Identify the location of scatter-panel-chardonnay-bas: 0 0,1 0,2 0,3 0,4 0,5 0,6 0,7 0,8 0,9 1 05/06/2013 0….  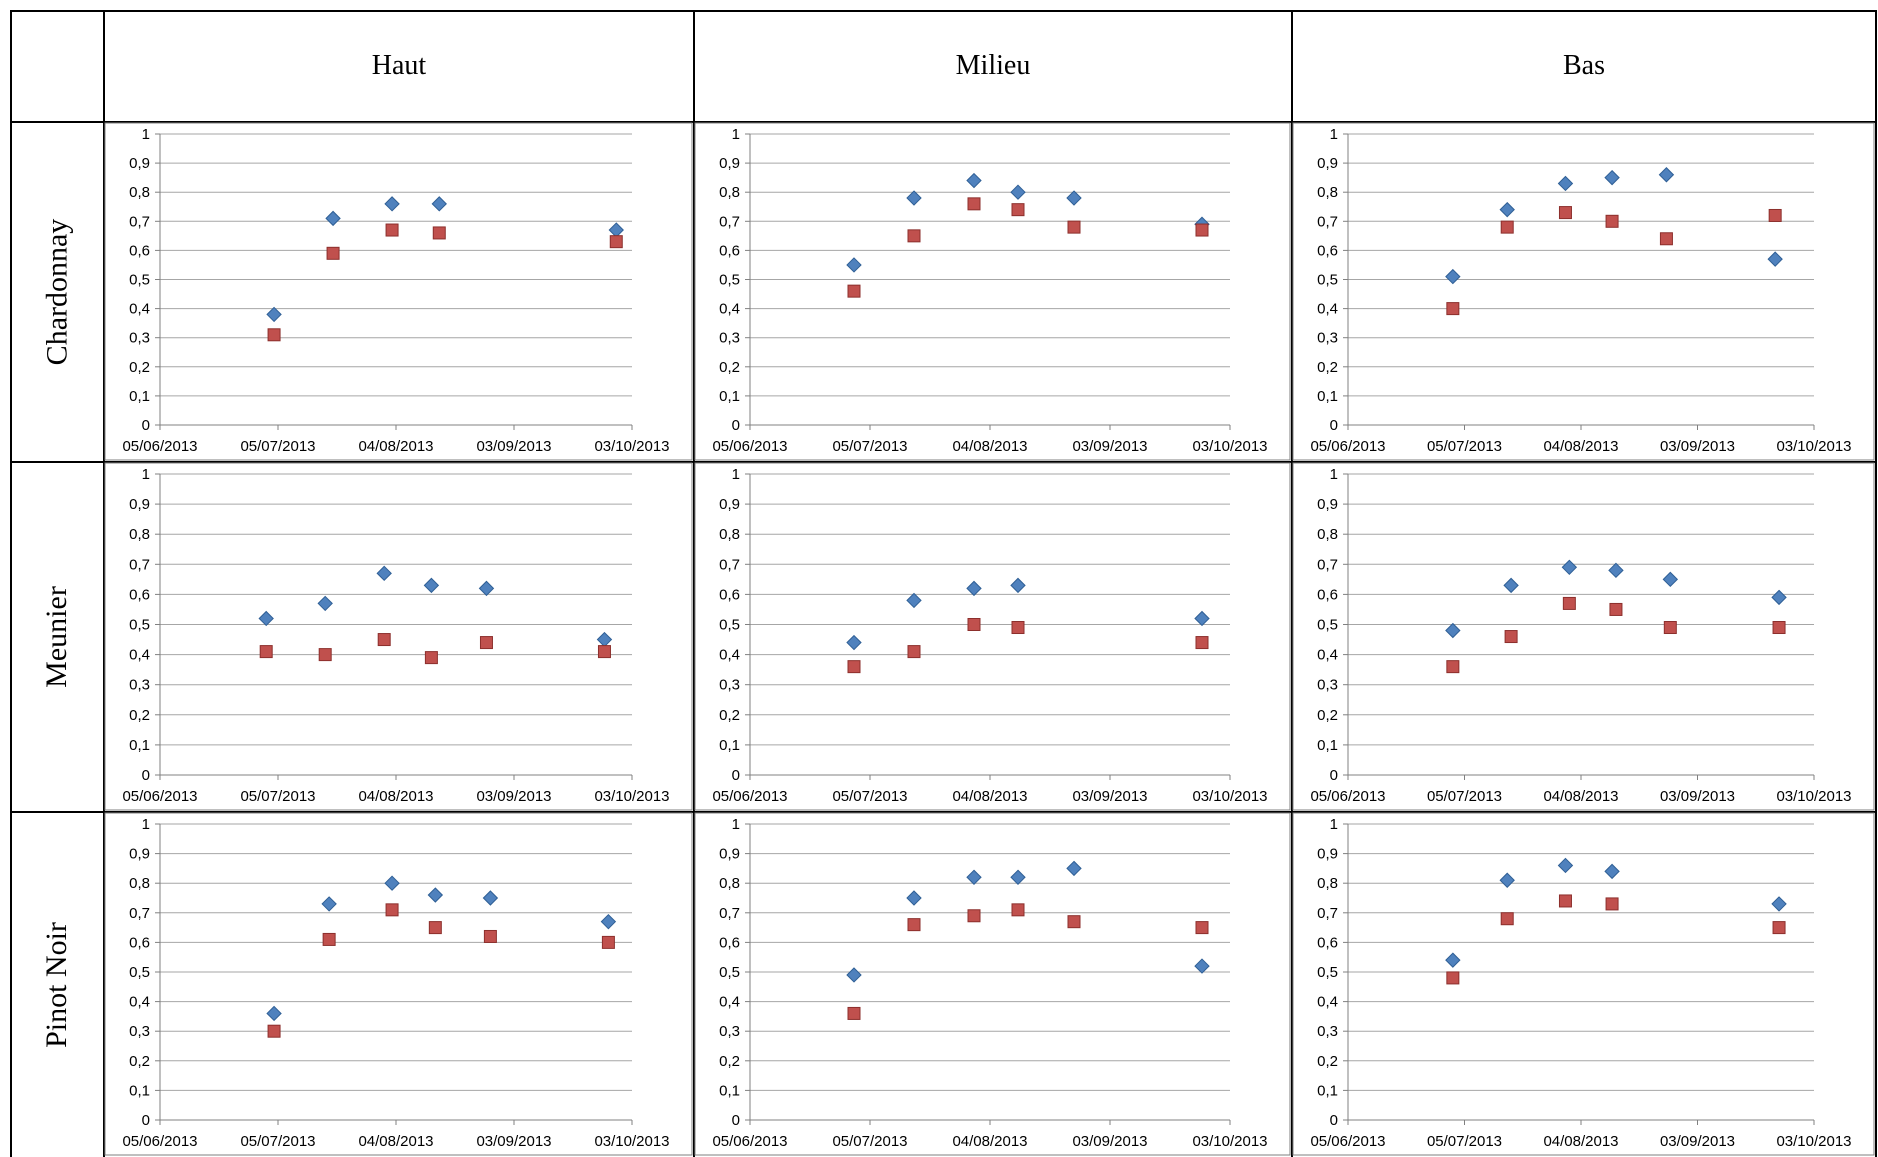
(1583, 291).